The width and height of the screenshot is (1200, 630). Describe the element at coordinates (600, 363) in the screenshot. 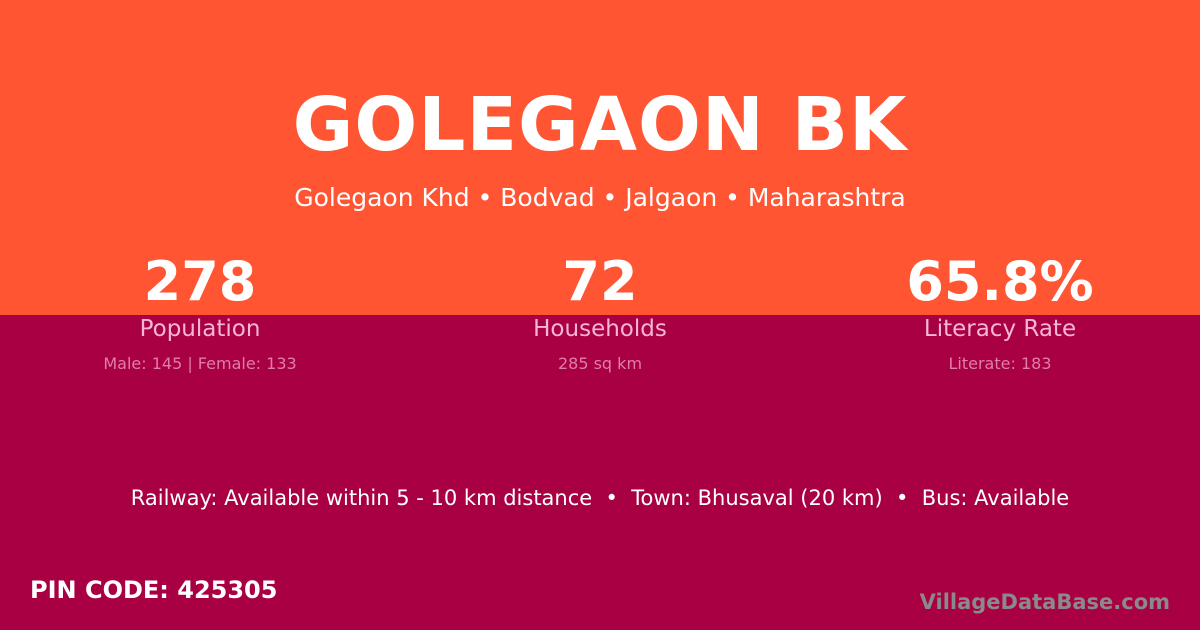

I see `households-detail: 285 sq km` at that location.